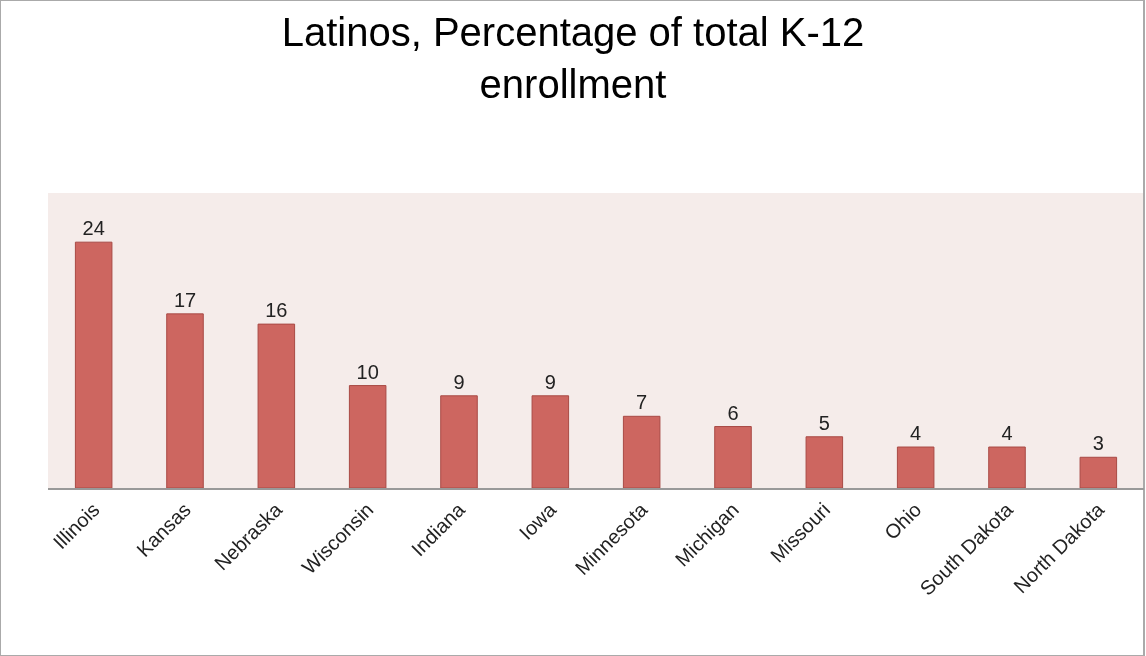 The height and width of the screenshot is (656, 1146). I want to click on x-tick-label: Iowa, so click(537, 520).